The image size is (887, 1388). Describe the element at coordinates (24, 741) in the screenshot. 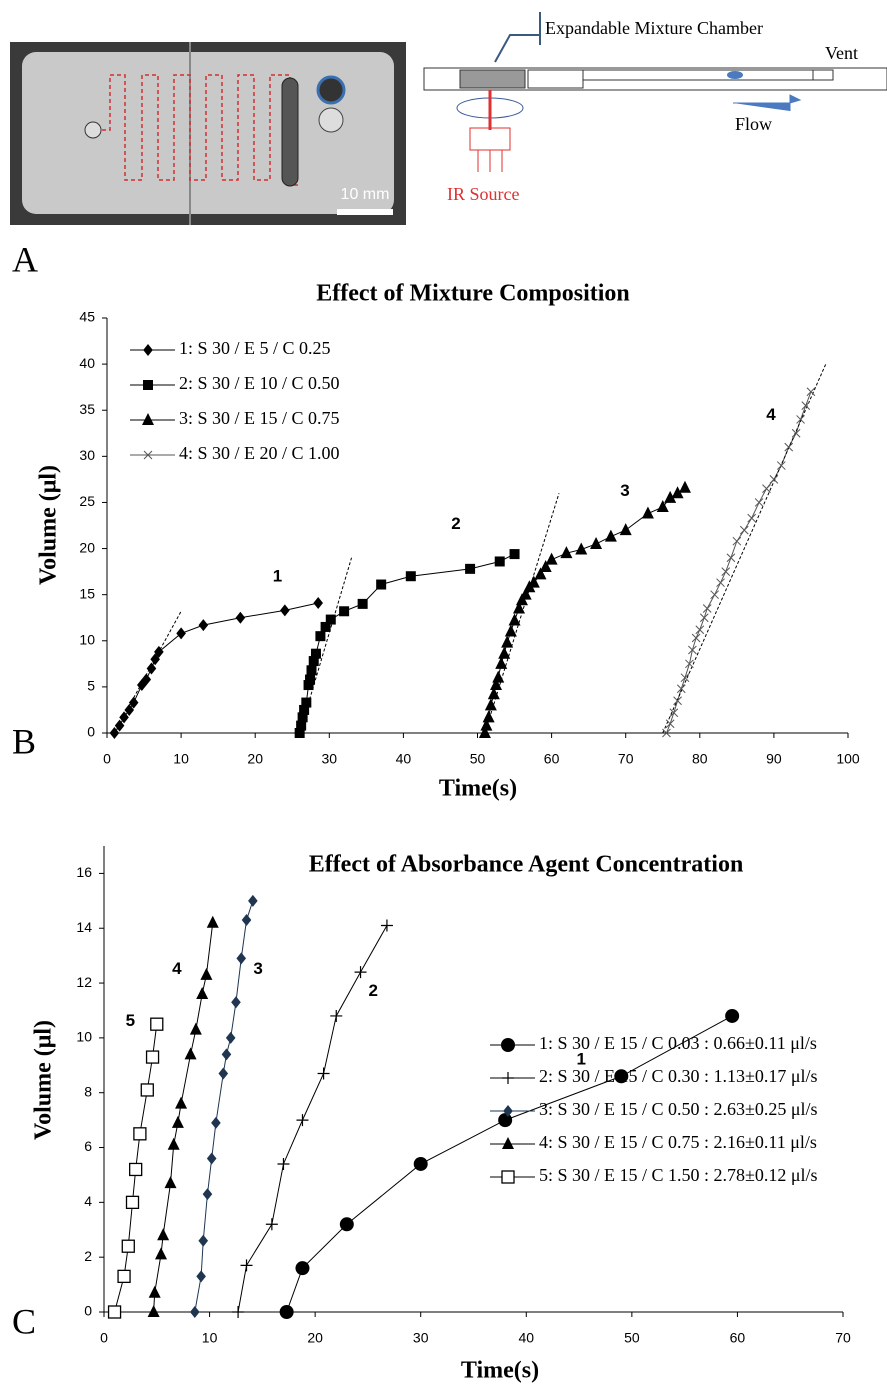

I see `panel-label: B` at that location.